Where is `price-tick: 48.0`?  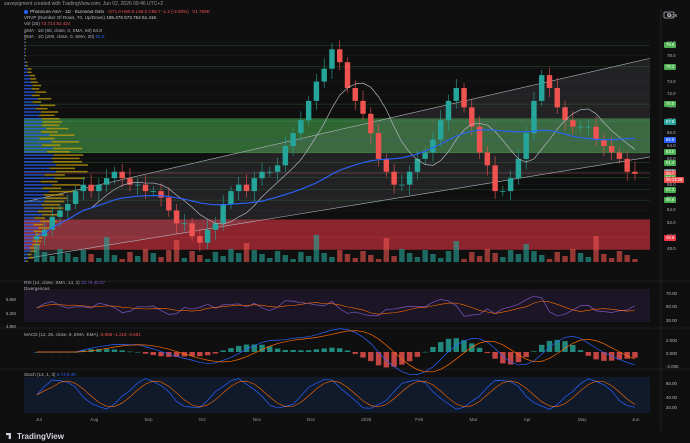
price-tick: 48.0 is located at coordinates (671, 249).